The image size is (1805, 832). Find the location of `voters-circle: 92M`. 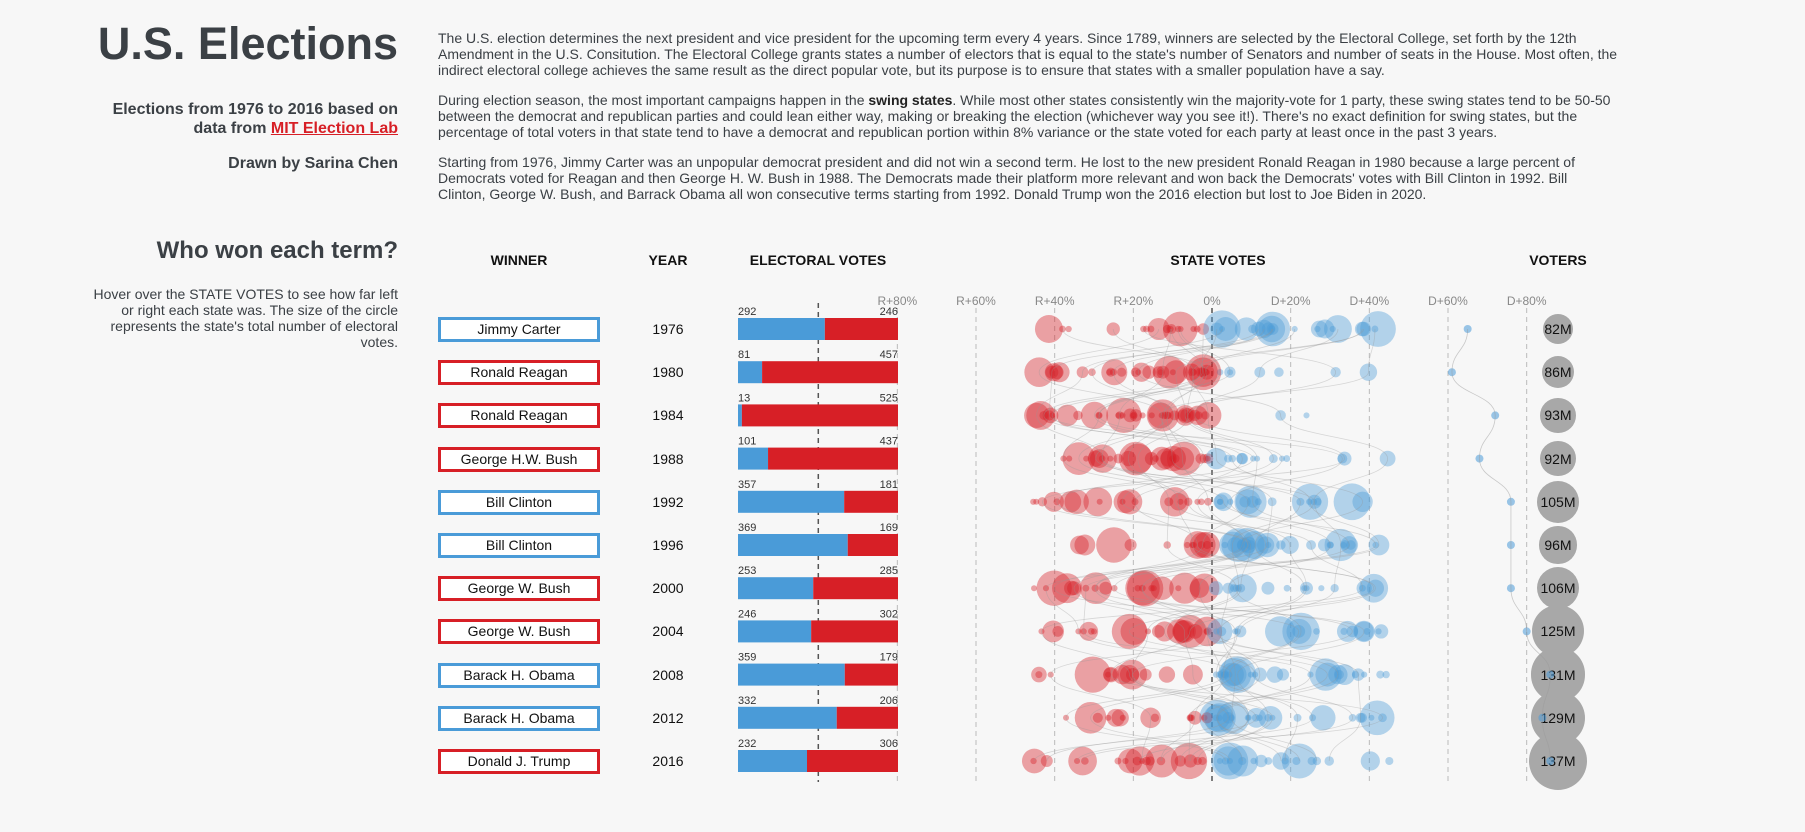

voters-circle: 92M is located at coordinates (1558, 459).